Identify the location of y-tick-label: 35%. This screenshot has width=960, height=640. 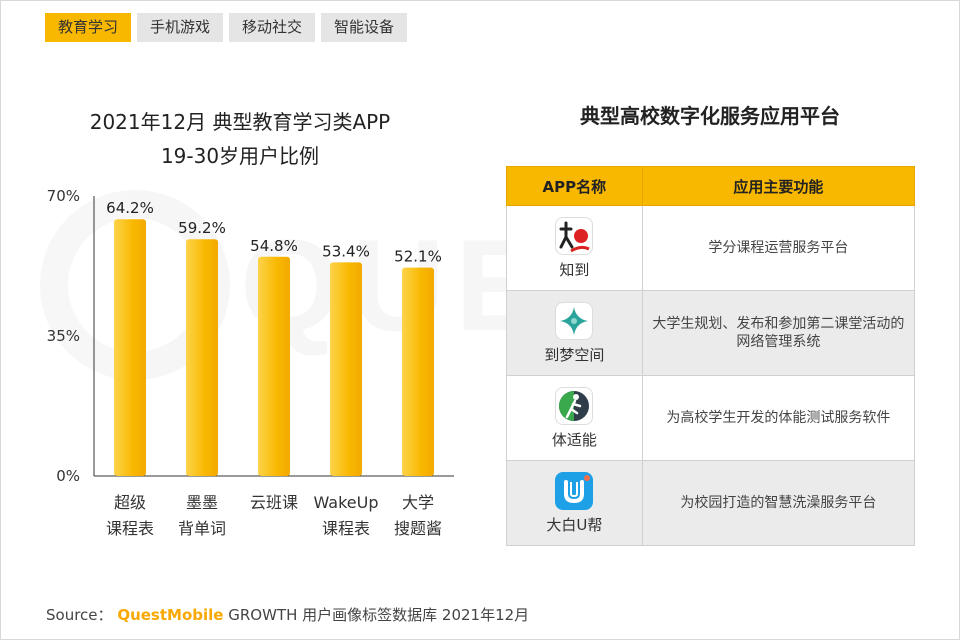
(63, 336).